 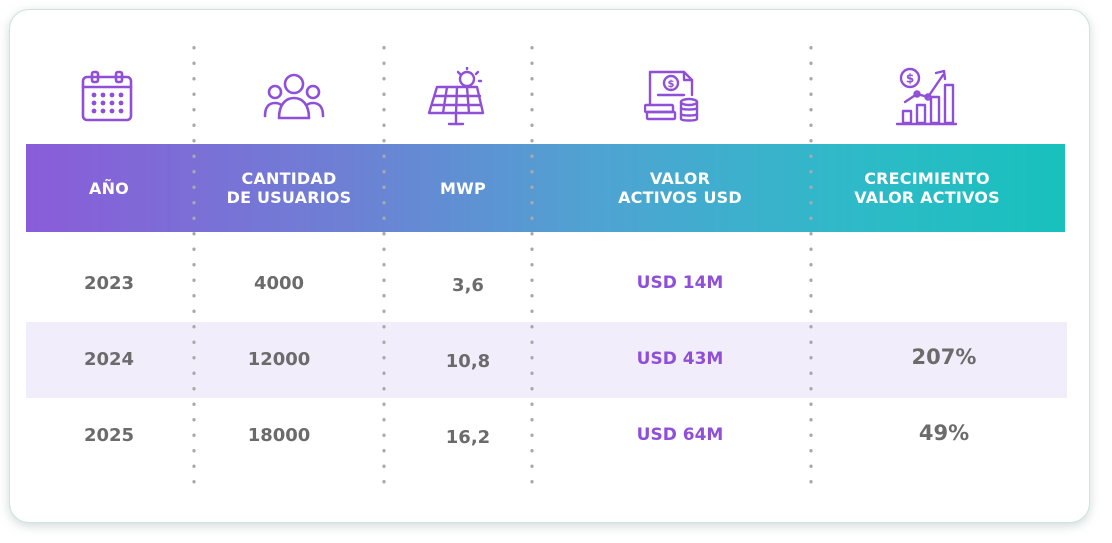 What do you see at coordinates (927, 188) in the screenshot?
I see `header-growth: CRECIMIENTO VALOR ACTIVOS` at bounding box center [927, 188].